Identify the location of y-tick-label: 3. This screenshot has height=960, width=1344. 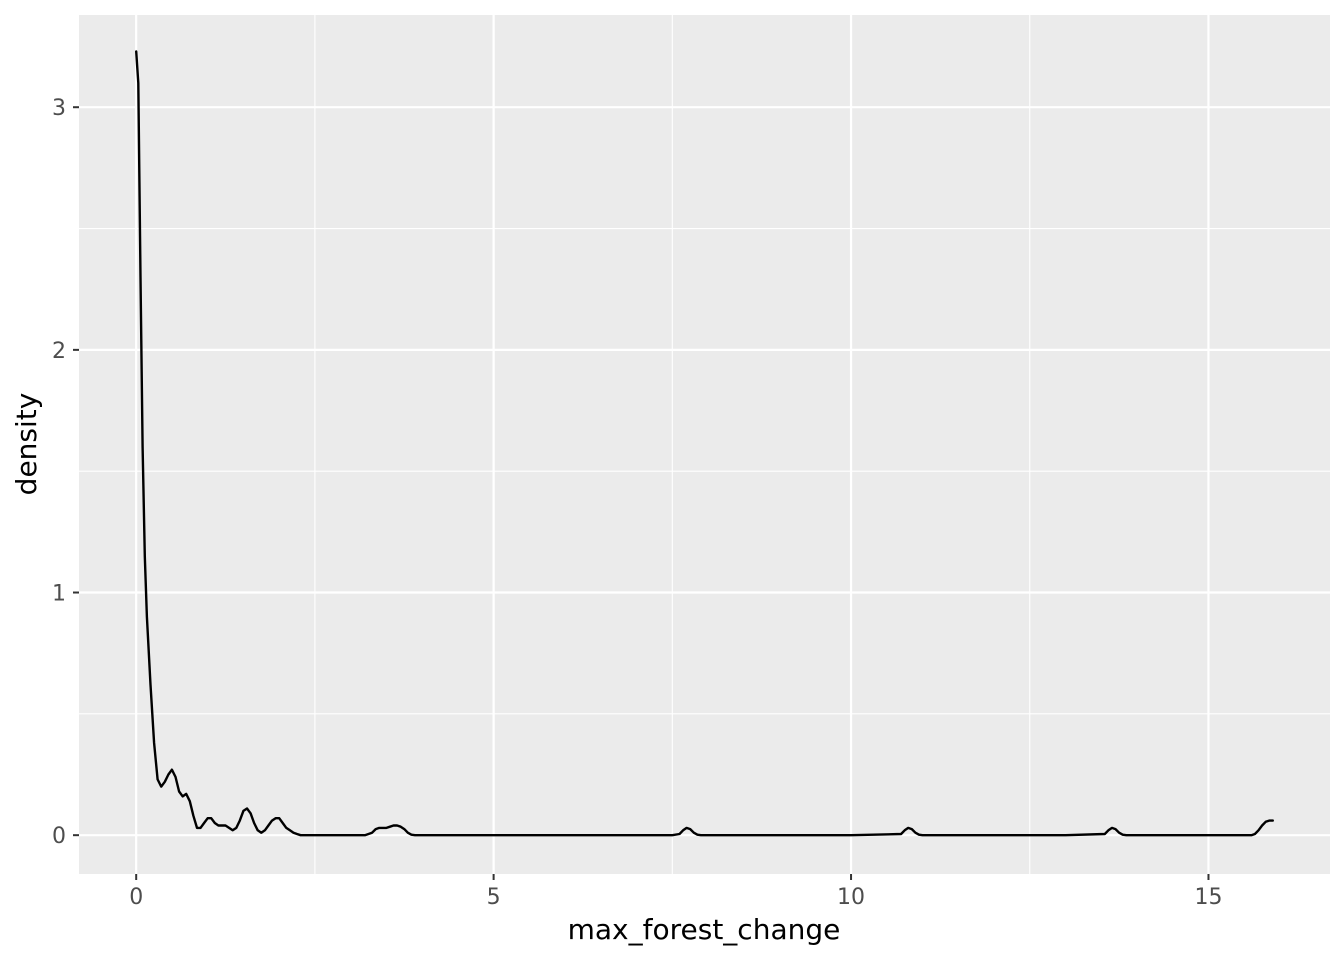
(59, 108).